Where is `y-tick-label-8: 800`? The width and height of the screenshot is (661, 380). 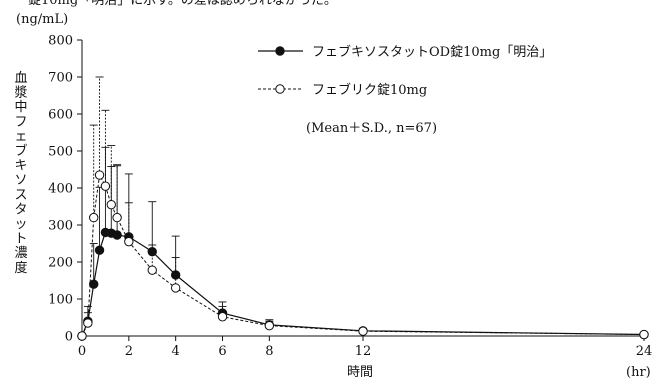 y-tick-label-8: 800 is located at coordinates (60, 41).